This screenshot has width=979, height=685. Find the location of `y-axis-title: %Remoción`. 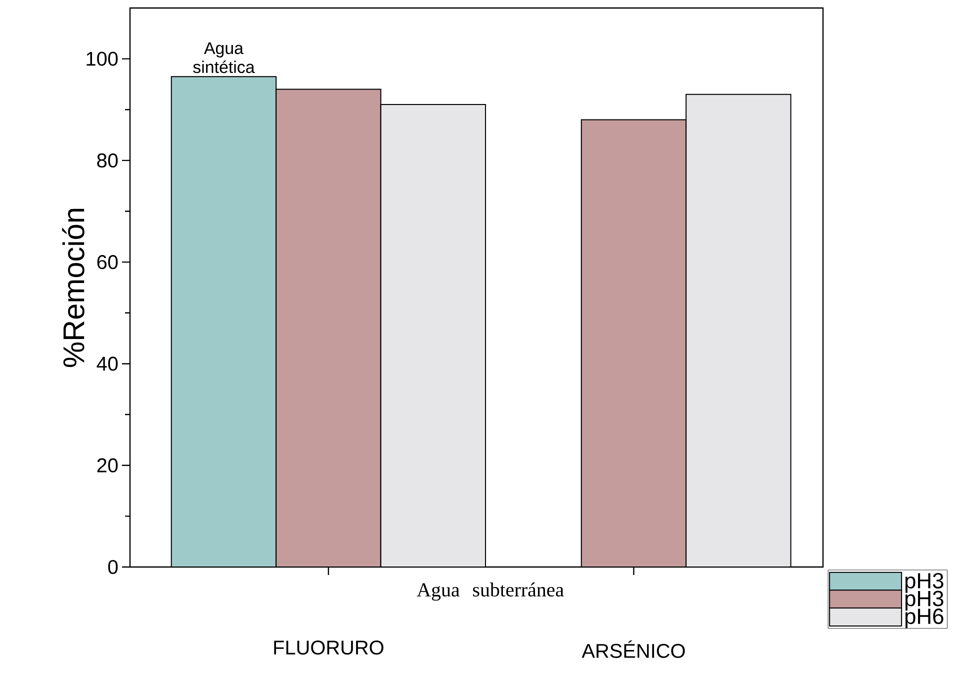

y-axis-title: %Remoción is located at coordinates (73, 287).